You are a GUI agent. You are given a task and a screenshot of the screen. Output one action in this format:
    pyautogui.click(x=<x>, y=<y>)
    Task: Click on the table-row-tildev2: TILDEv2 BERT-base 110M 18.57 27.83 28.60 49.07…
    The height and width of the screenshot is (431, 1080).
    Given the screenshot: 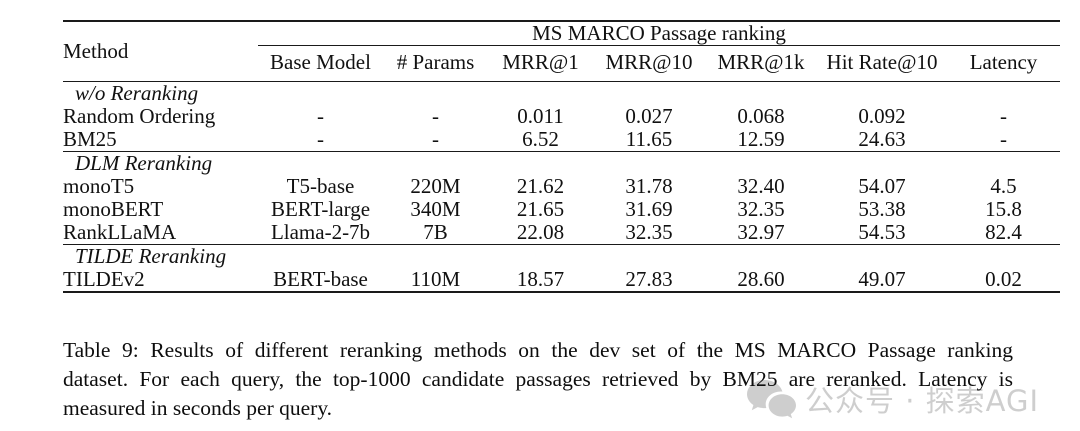 What is the action you would take?
    pyautogui.click(x=561, y=280)
    